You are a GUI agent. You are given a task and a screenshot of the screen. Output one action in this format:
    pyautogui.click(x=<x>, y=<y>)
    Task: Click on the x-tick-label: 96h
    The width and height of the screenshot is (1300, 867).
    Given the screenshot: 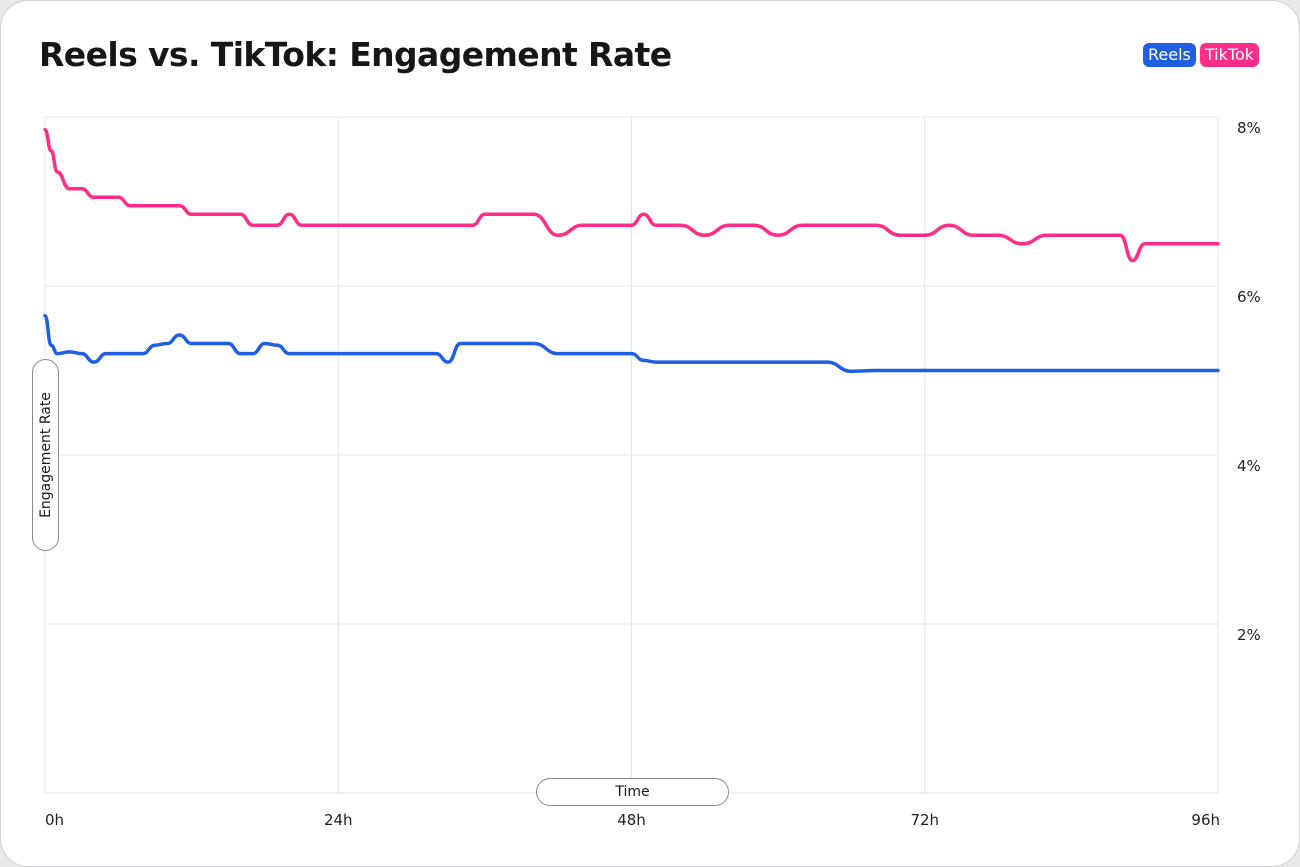 What is the action you would take?
    pyautogui.click(x=1205, y=820)
    